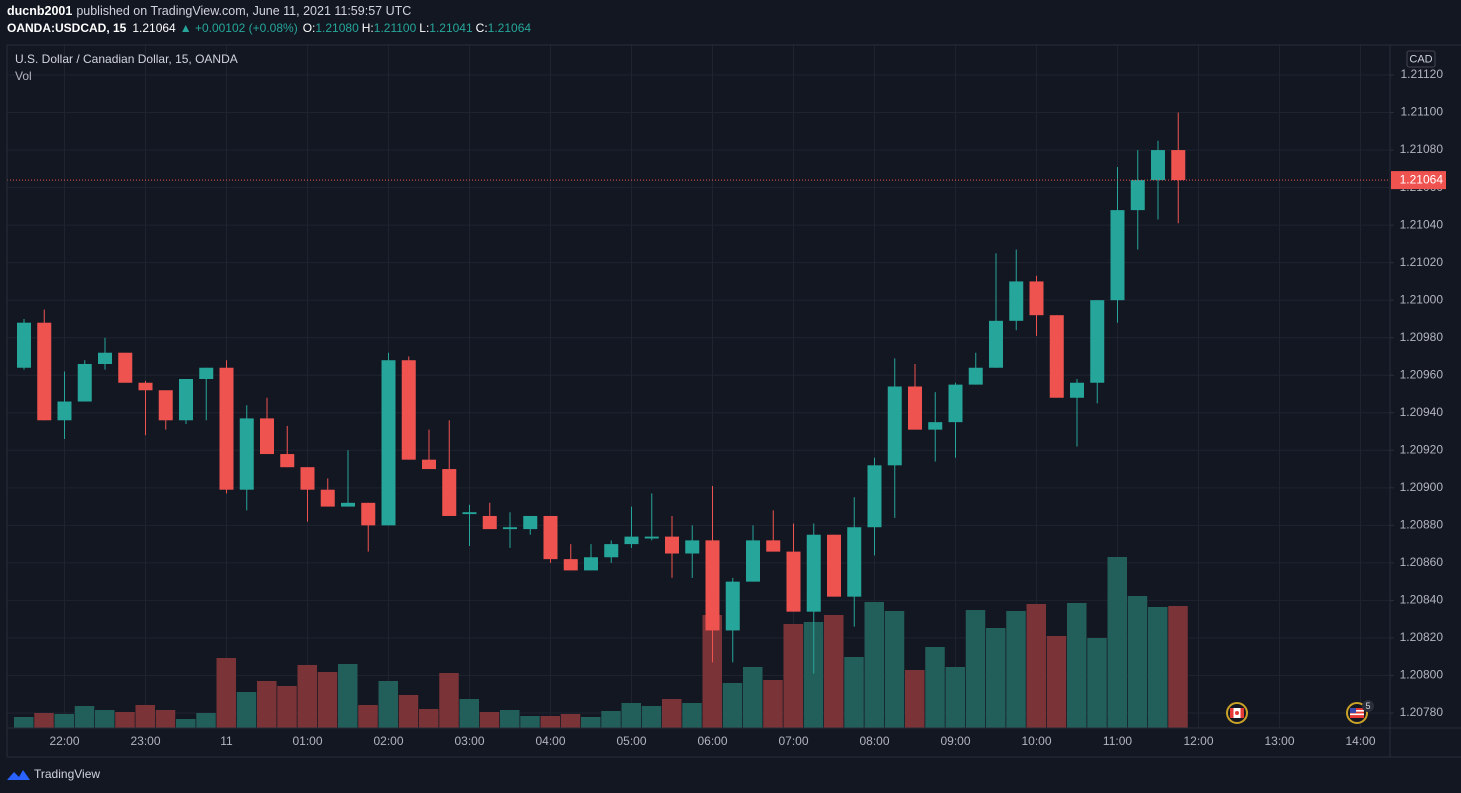  I want to click on brand: TradingView, so click(53, 774).